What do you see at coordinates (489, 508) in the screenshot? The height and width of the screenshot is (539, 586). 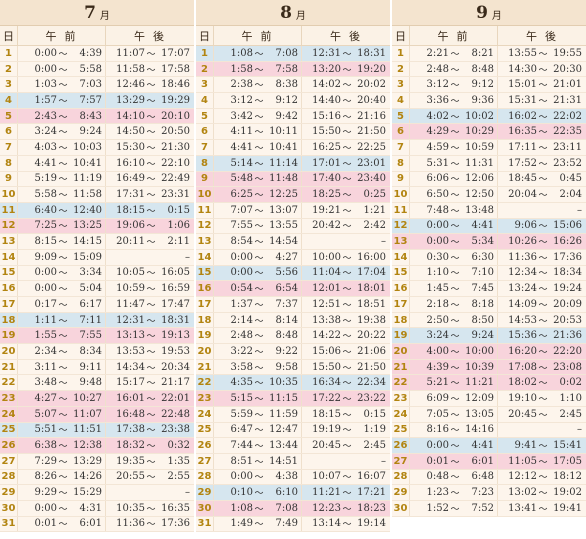 I see `table-row: 30 1:52 ～ 7:52 13:41 ～ 19:41` at bounding box center [489, 508].